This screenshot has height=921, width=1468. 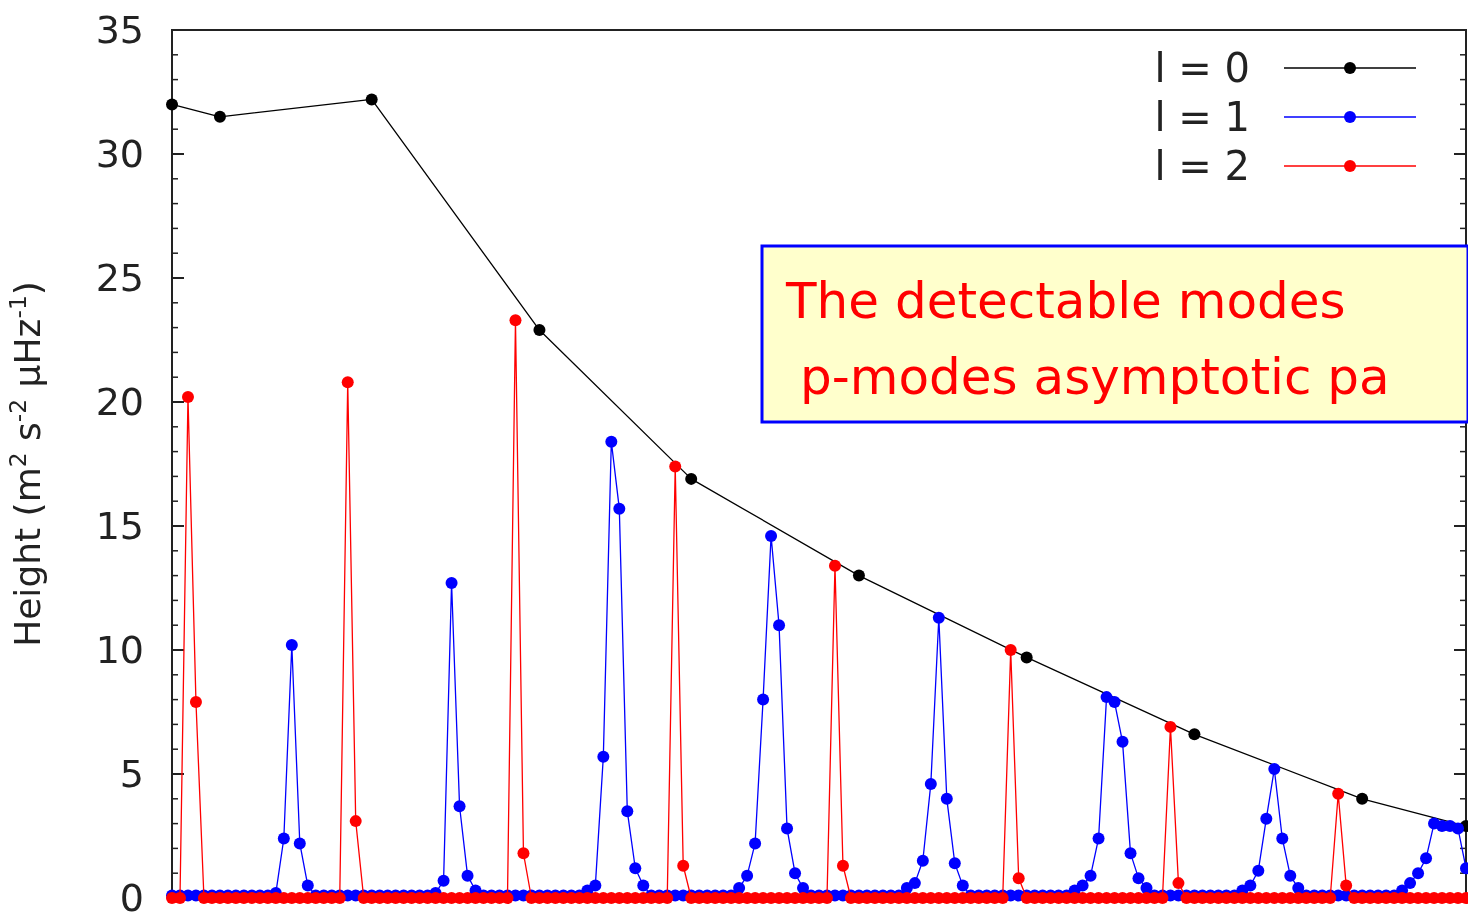 I want to click on y-tick-label: 25, so click(x=119, y=278).